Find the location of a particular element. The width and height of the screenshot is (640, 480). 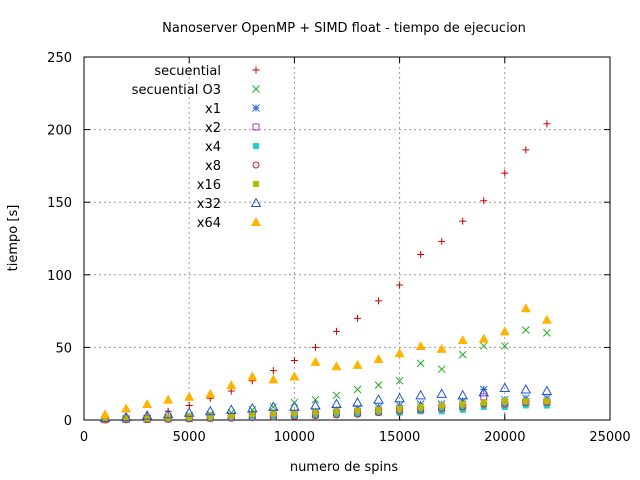

x-tick-label: 5000 is located at coordinates (189, 437).